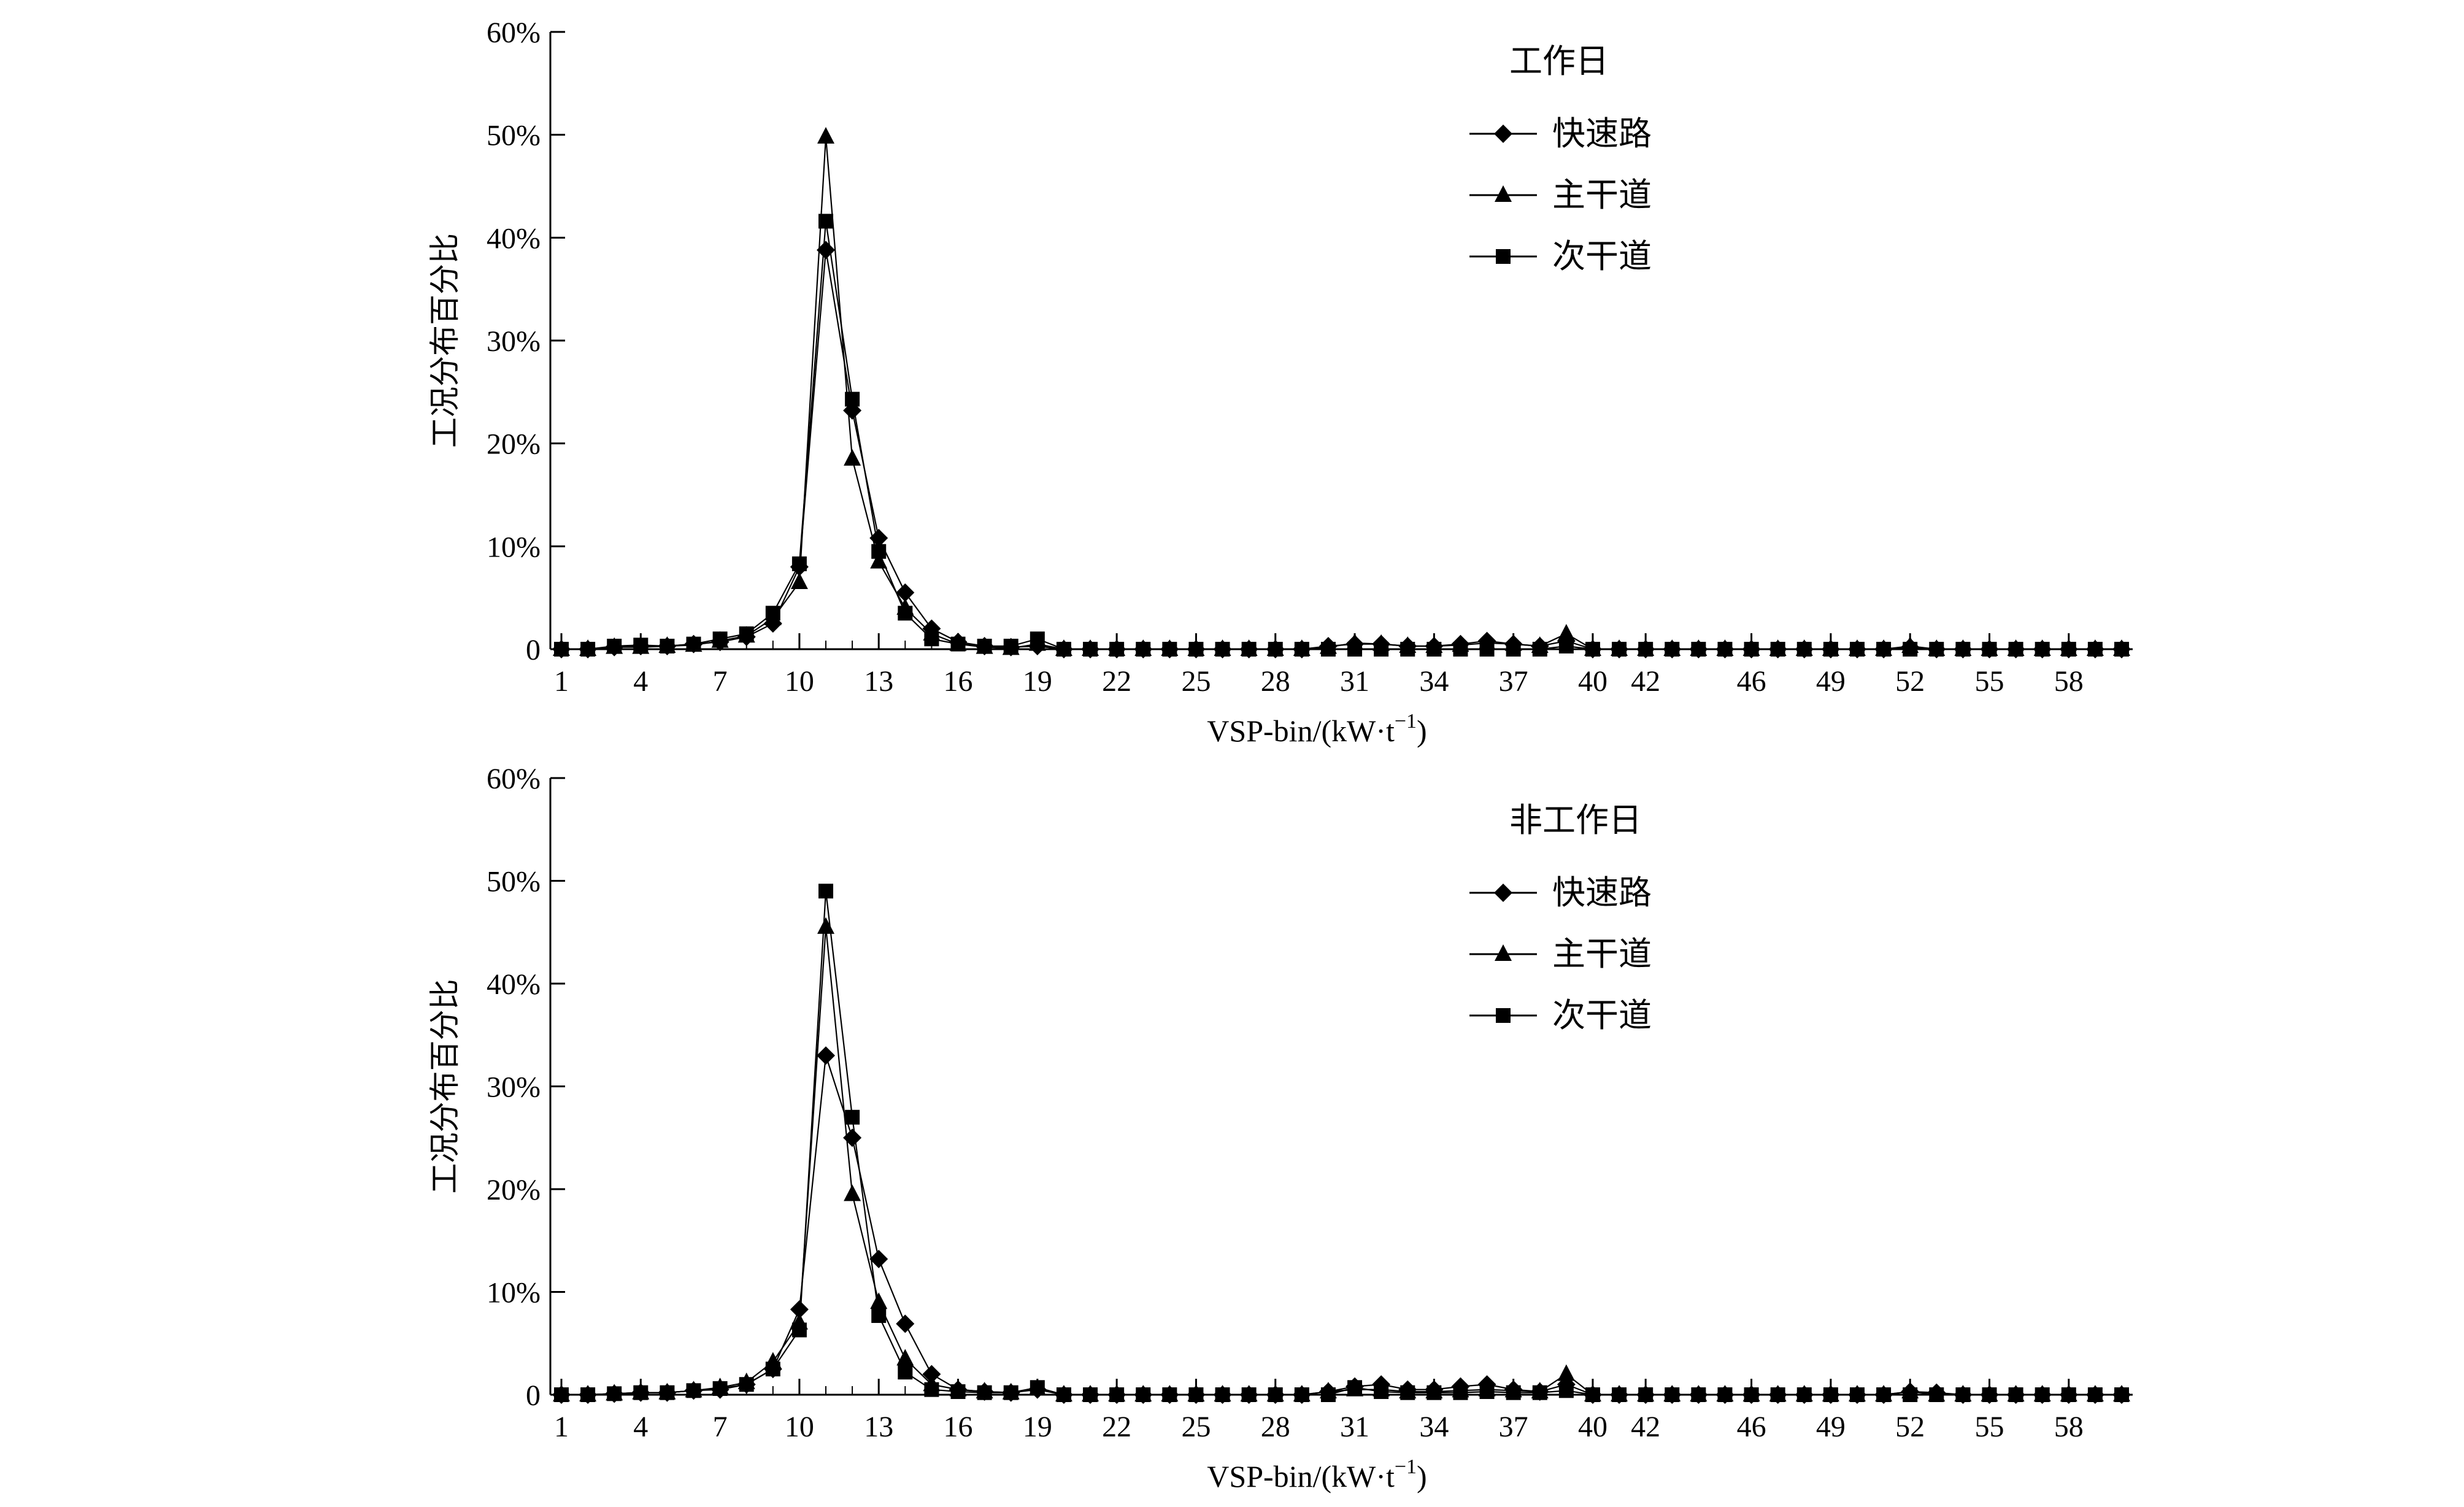 The width and height of the screenshot is (2464, 1507). Describe the element at coordinates (1275, 1427) in the screenshot. I see `x-tick-label: 28` at that location.